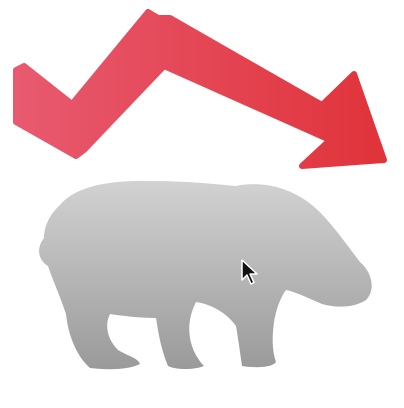 This screenshot has width=404, height=408. What do you see at coordinates (249, 272) in the screenshot?
I see `mouse-pointer-icon` at bounding box center [249, 272].